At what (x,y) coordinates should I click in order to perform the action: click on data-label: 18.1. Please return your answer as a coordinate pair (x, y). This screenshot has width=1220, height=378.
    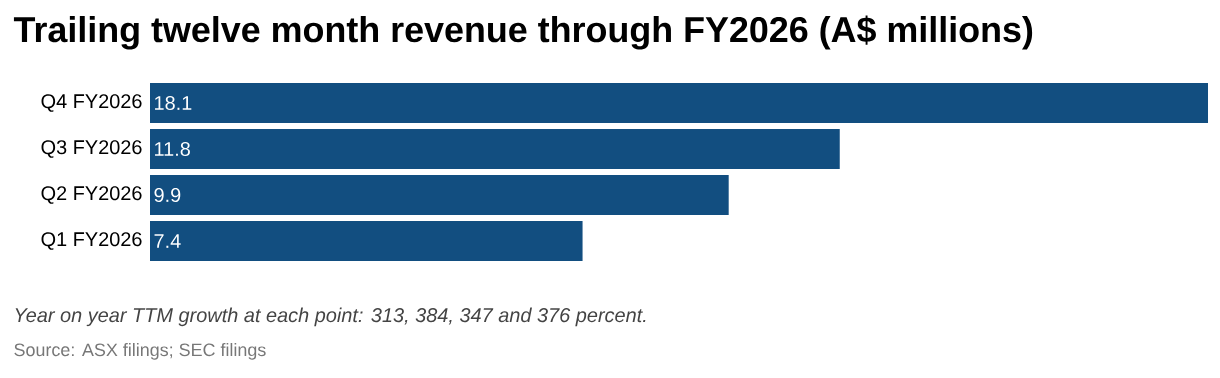
    Looking at the image, I should click on (173, 103).